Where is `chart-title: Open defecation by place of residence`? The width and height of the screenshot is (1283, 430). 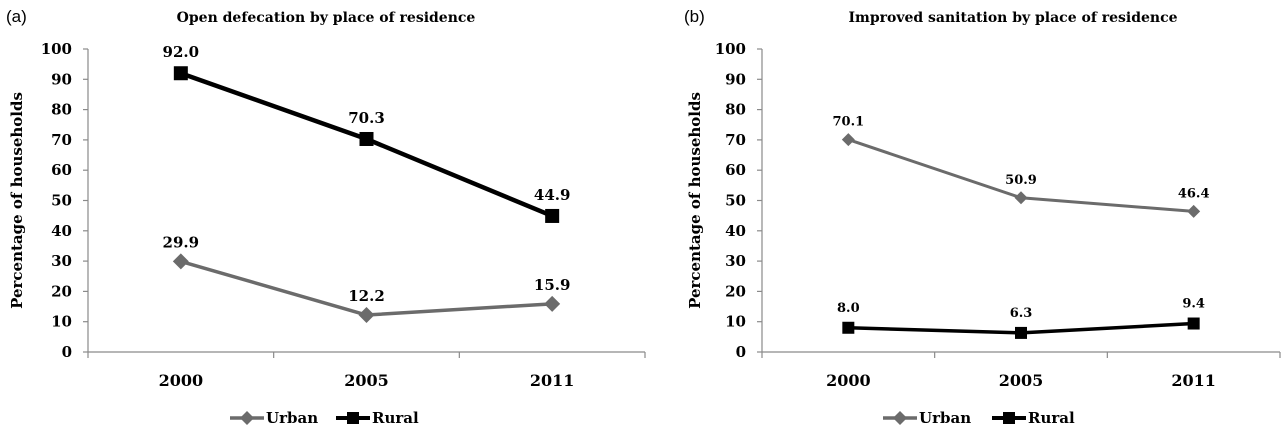 chart-title: Open defecation by place of residence is located at coordinates (326, 18).